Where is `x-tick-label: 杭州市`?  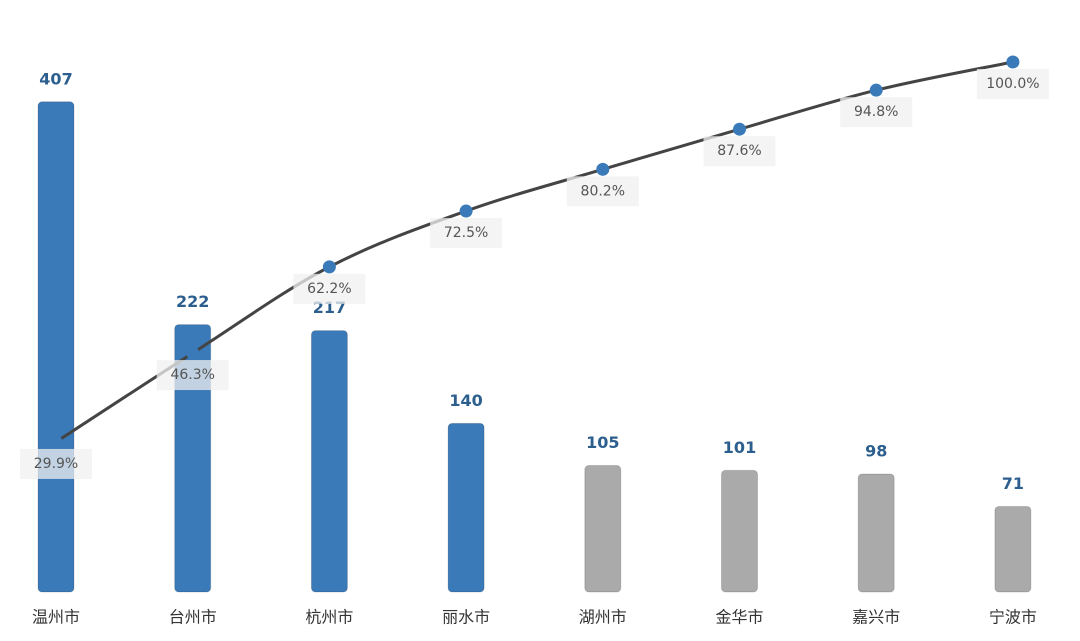 x-tick-label: 杭州市 is located at coordinates (329, 617).